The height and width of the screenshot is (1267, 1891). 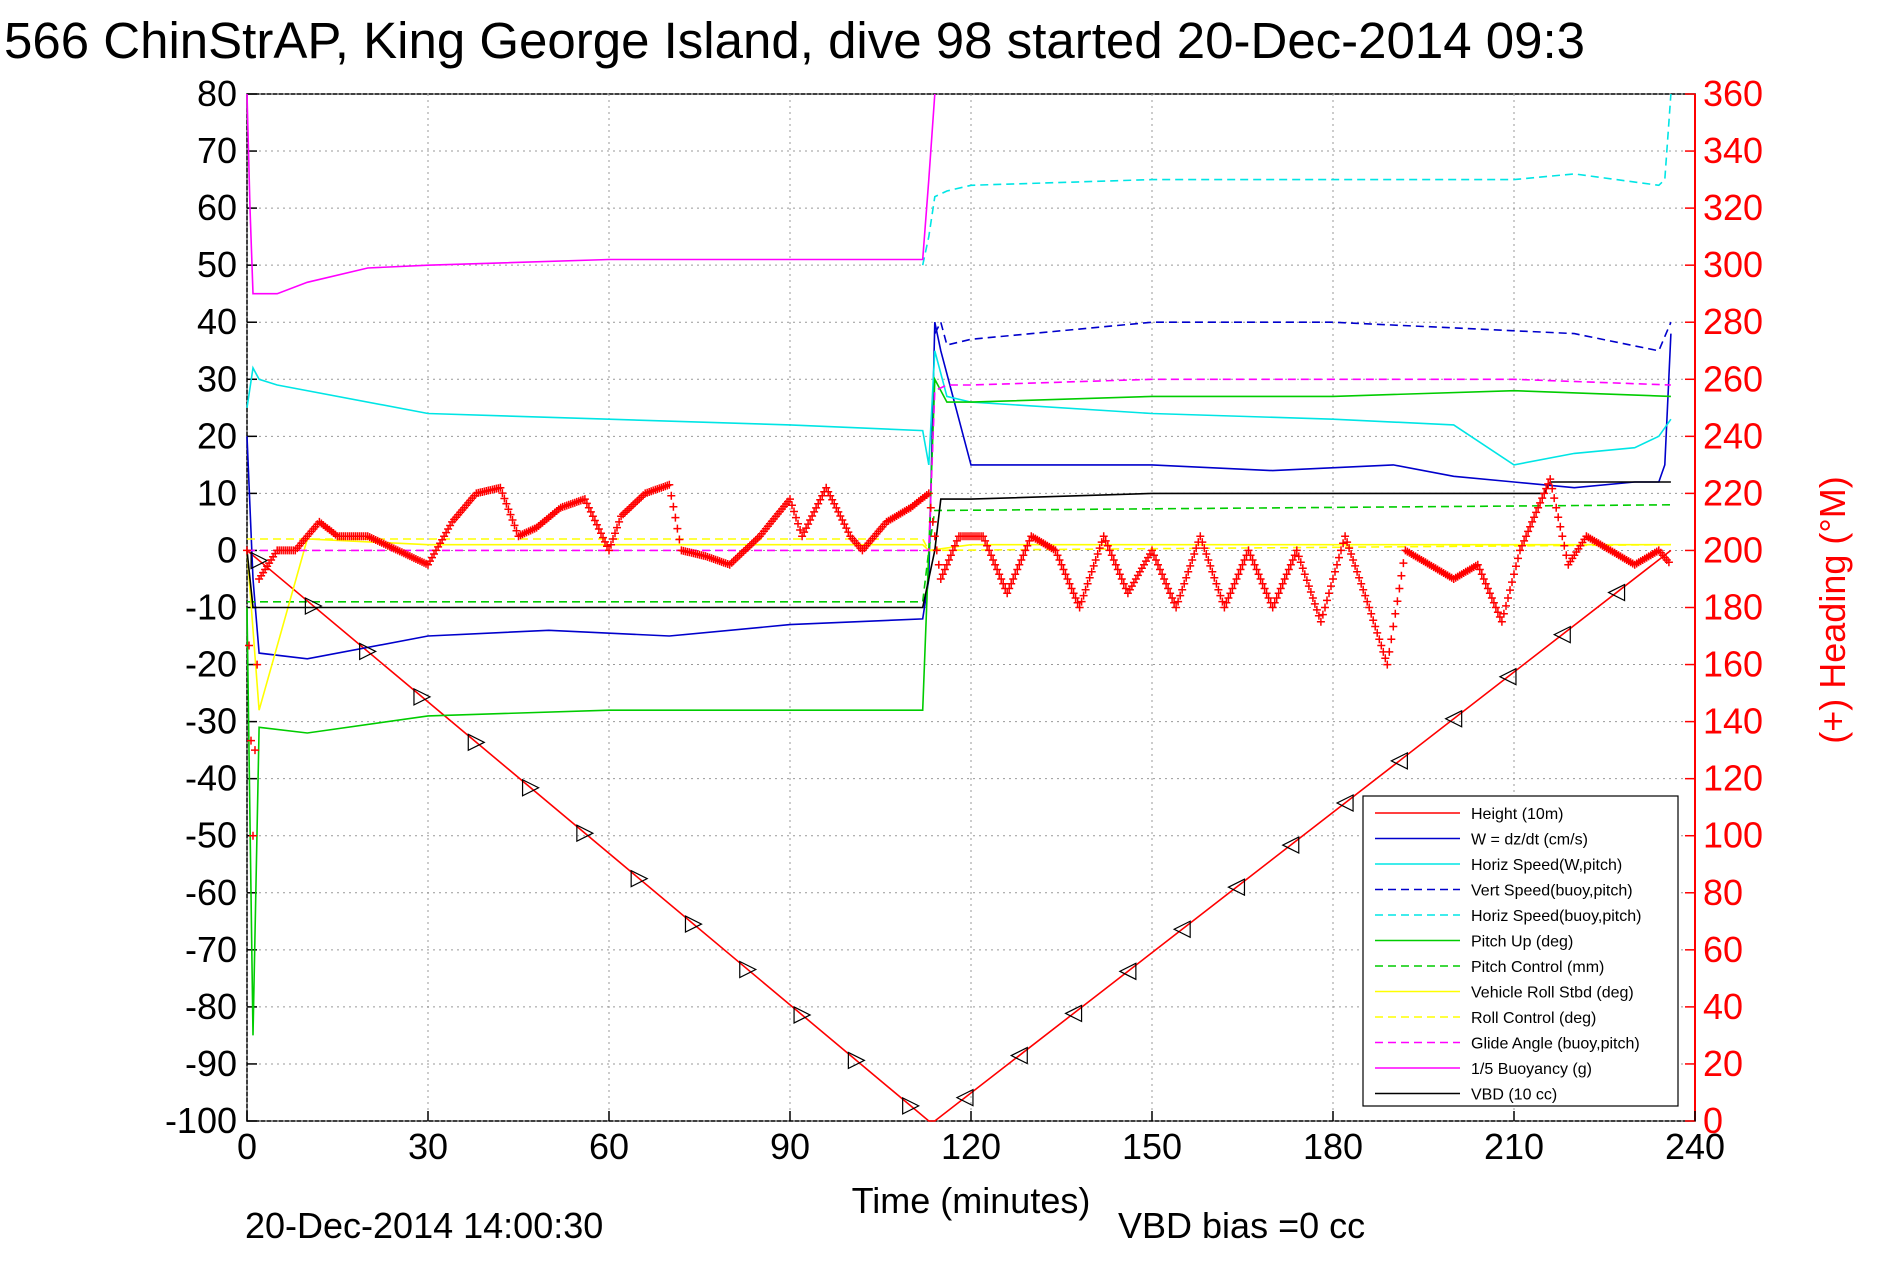 What do you see at coordinates (1552, 993) in the screenshot?
I see `legend-label: Vehicle Roll Stbd (deg)` at bounding box center [1552, 993].